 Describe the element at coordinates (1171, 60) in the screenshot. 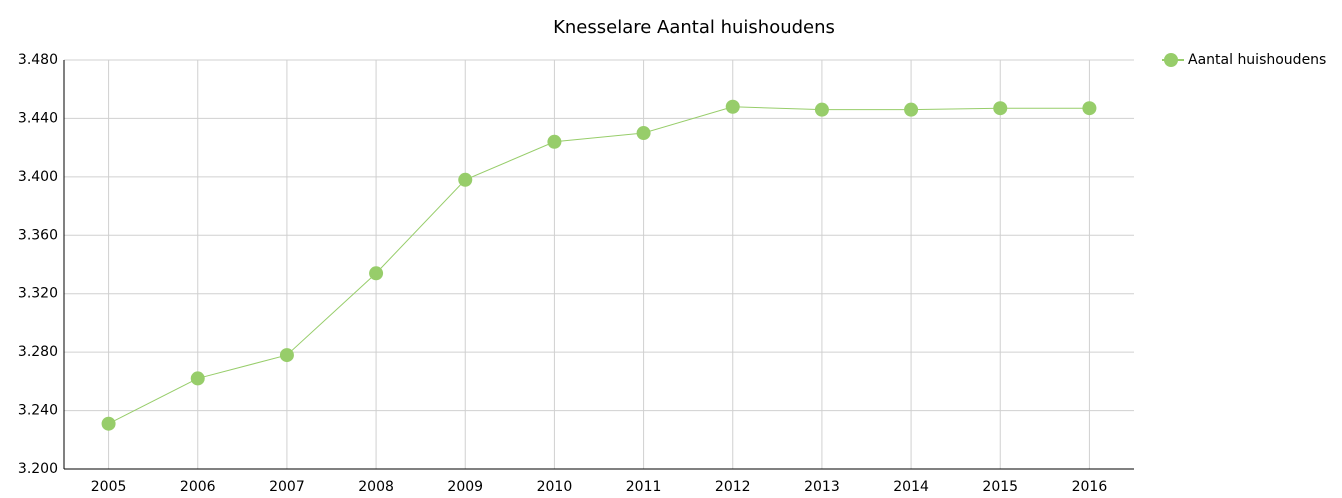

I see `legend-marker` at that location.